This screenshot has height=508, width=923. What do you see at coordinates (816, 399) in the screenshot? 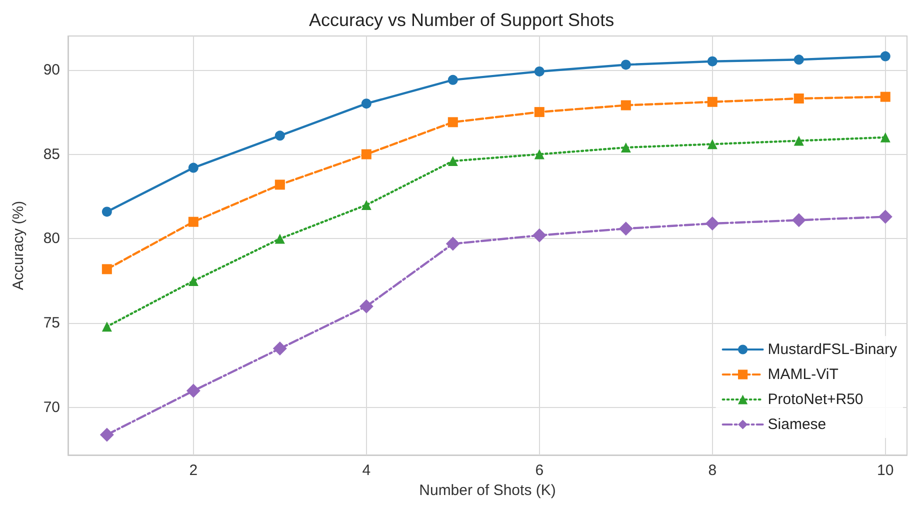
I see `legend-label: ProtoNet+R50` at bounding box center [816, 399].